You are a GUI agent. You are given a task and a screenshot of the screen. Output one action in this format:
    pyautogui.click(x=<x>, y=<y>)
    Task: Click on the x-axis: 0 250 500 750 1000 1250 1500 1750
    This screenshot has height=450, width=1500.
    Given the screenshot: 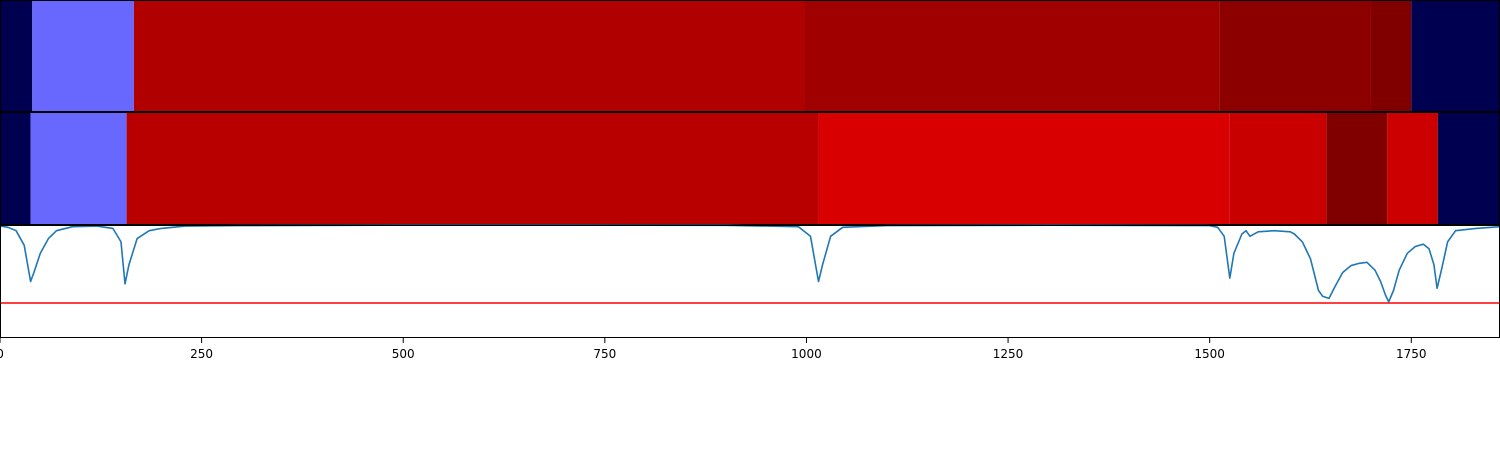 What is the action you would take?
    pyautogui.click(x=713, y=349)
    